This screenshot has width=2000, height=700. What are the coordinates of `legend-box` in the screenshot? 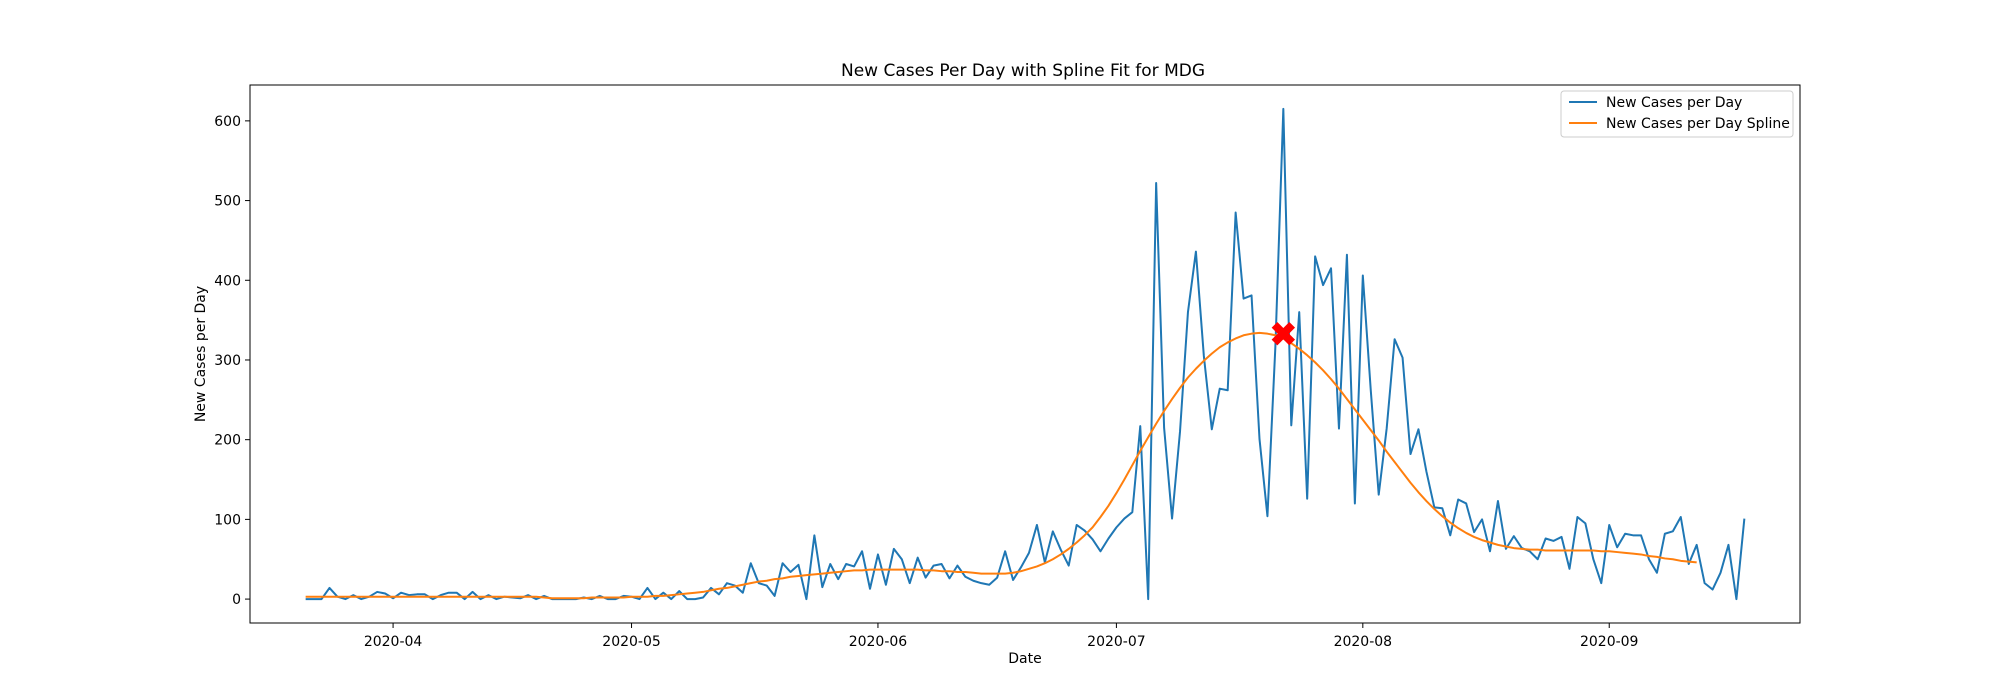 It's located at (1677, 114).